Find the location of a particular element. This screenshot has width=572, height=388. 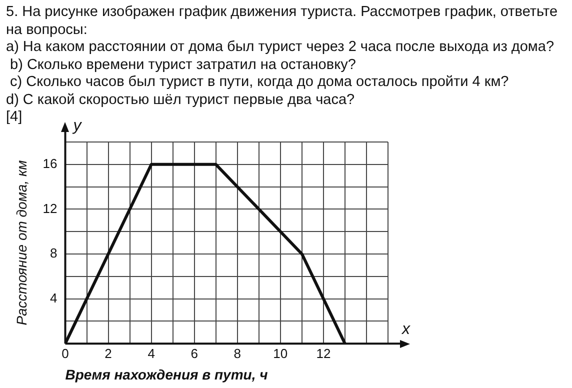

text: c) Сколько часов был турист в пути, когда до дома осталось пройти 4 км? is located at coordinates (259, 83).